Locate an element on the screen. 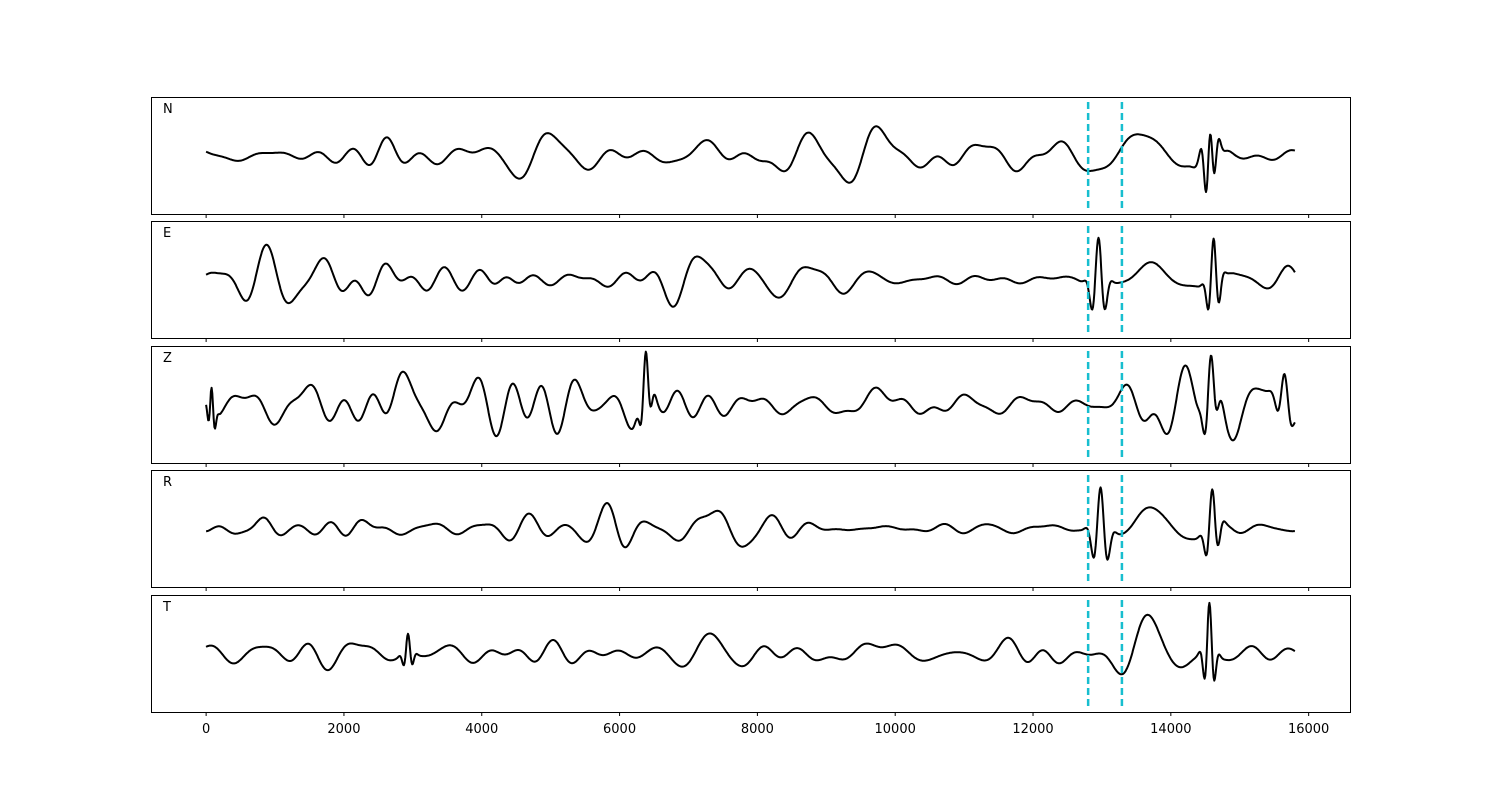  x-tick-label: 4000 is located at coordinates (481, 729).